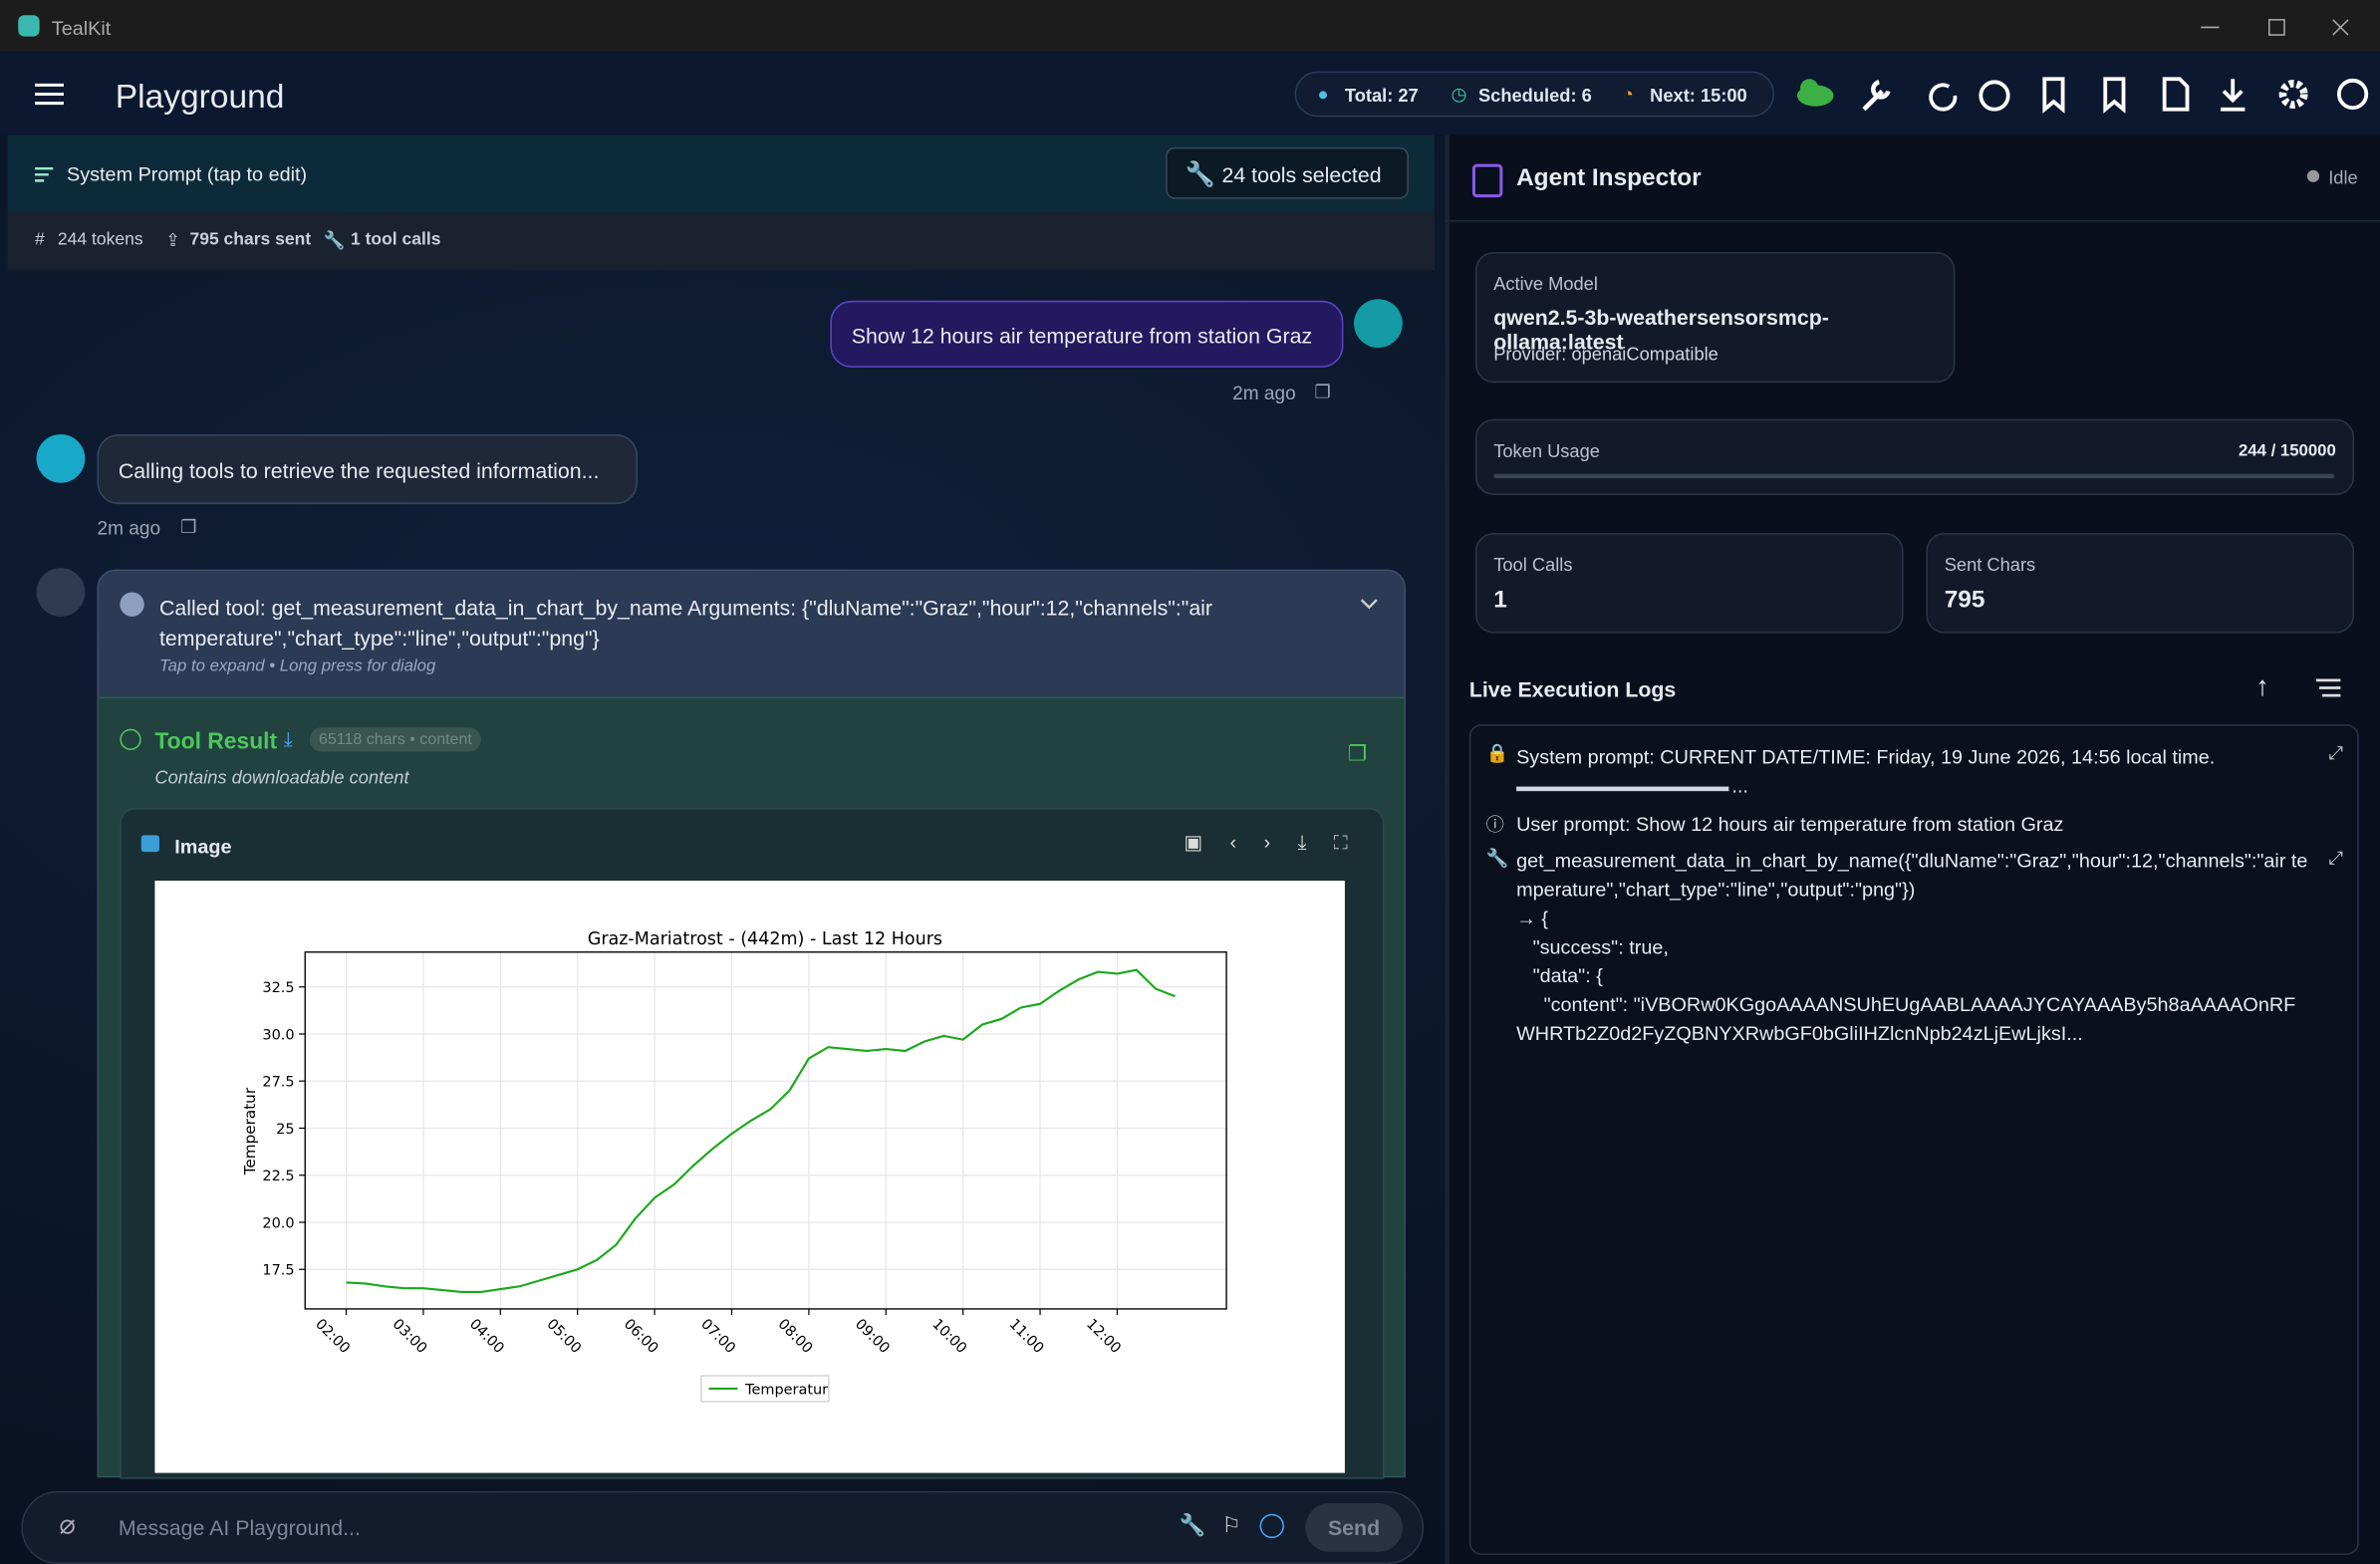  Describe the element at coordinates (200, 96) in the screenshot. I see `page-title: Playground` at that location.